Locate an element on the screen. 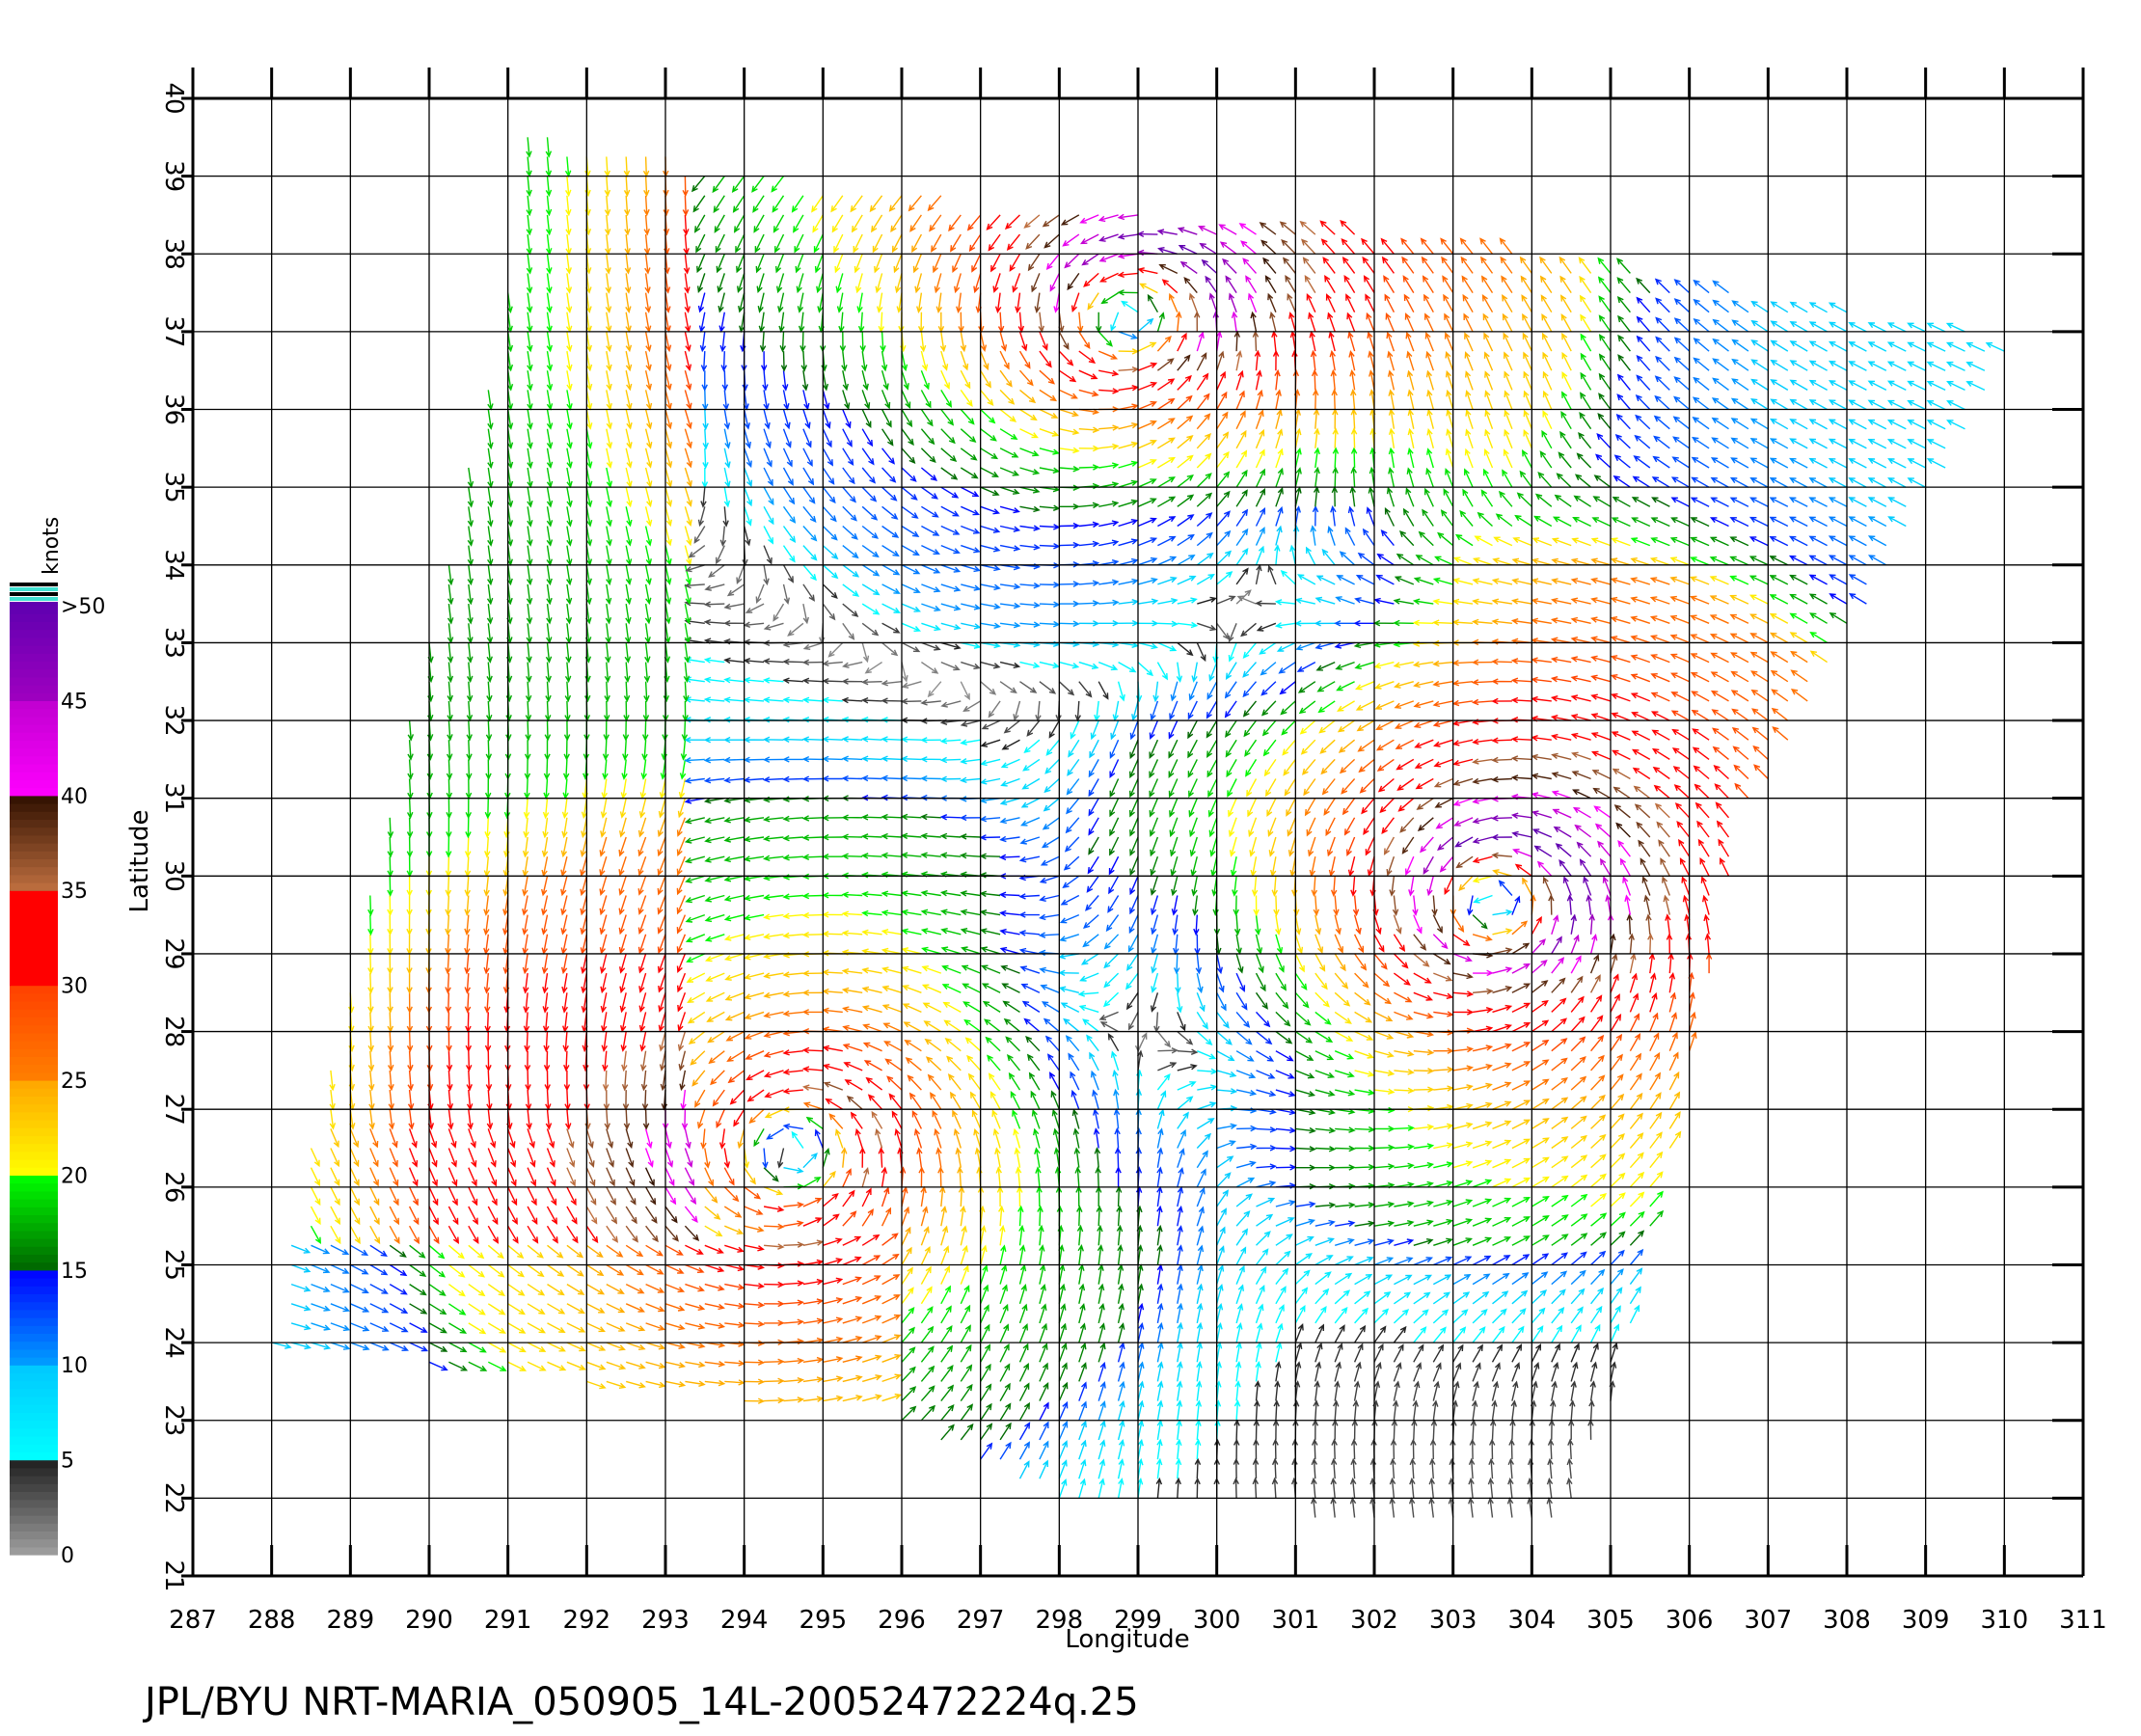 The image size is (2141, 1736). colorbar-cap is located at coordinates (34, 585).